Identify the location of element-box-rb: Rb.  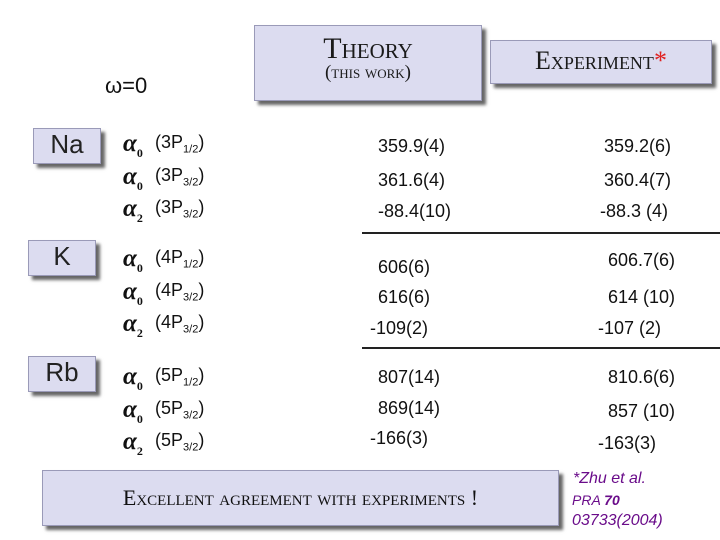
(62, 374).